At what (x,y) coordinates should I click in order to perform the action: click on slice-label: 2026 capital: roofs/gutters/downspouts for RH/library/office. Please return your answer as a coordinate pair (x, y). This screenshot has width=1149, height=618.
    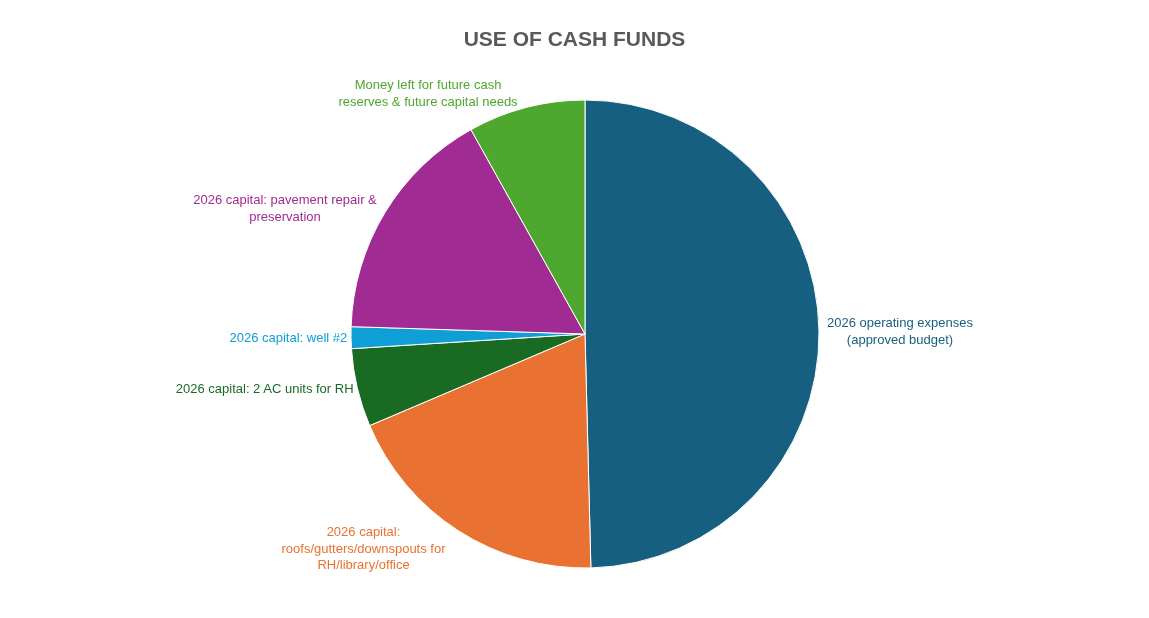
    Looking at the image, I should click on (364, 548).